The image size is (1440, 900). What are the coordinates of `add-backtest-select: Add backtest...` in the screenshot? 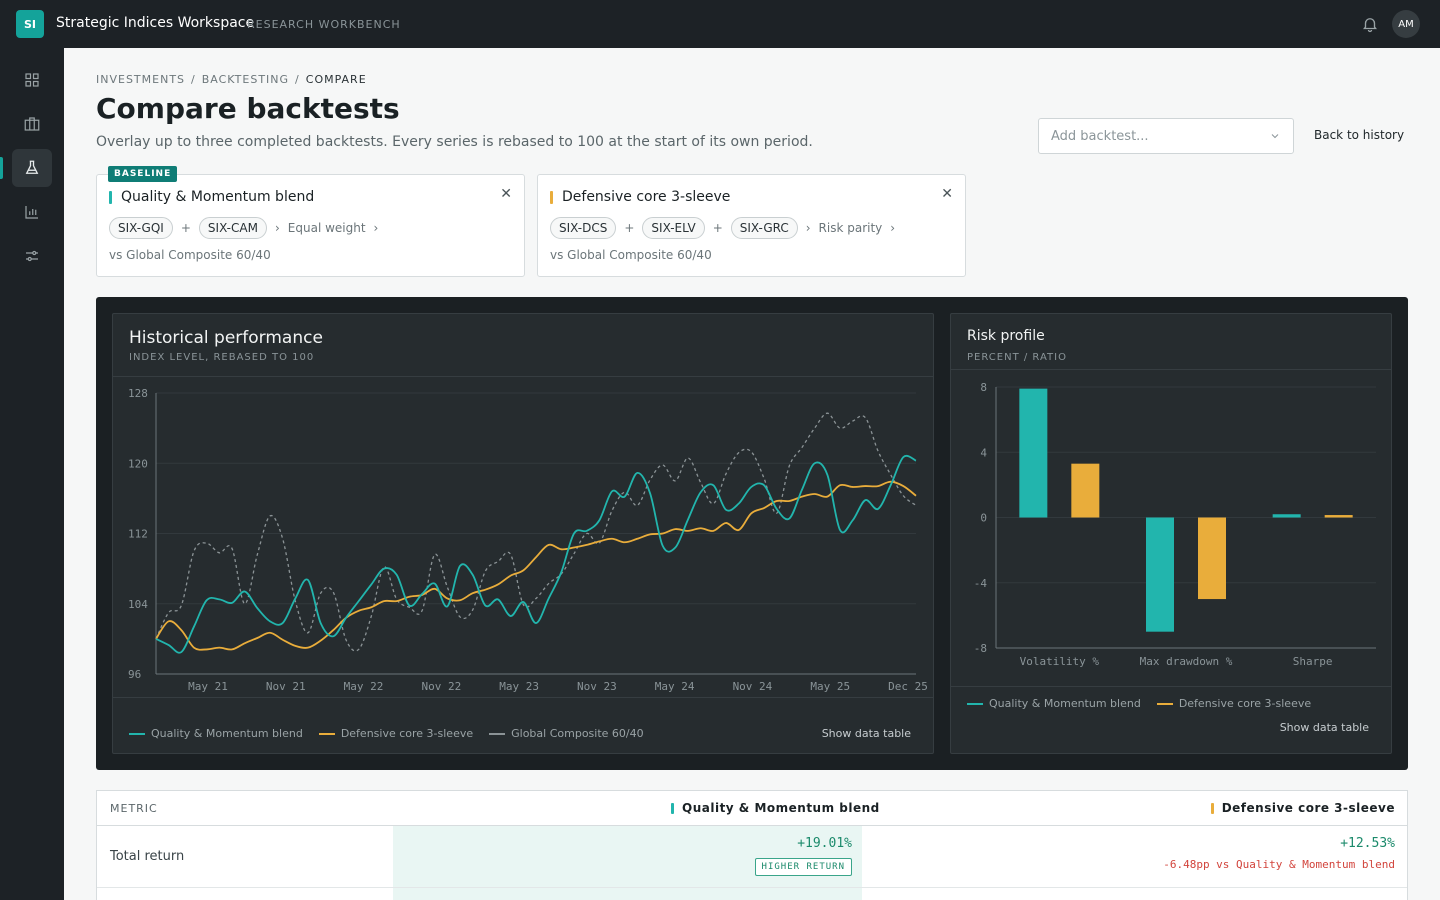 It's located at (1166, 136).